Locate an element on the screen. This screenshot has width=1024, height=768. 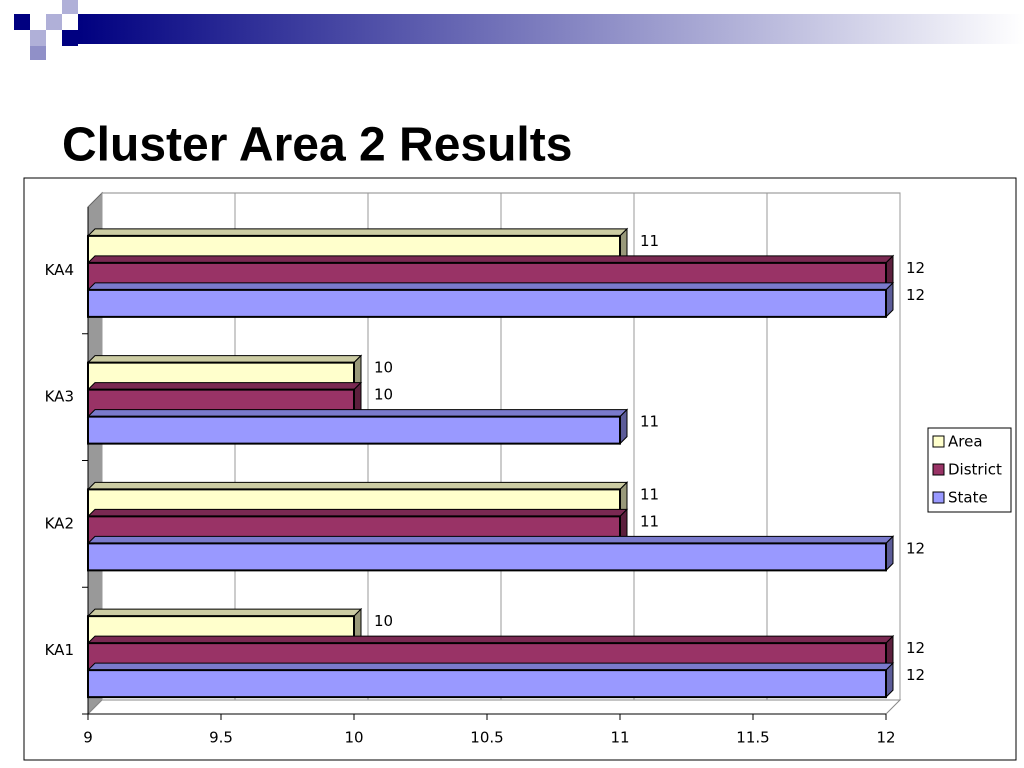
legend-label: District is located at coordinates (975, 470).